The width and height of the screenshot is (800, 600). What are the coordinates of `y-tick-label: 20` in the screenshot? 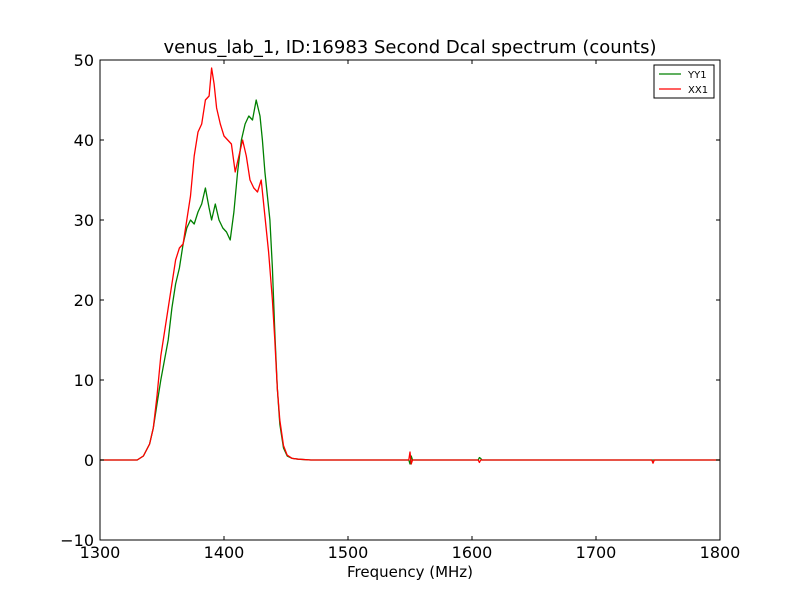 It's located at (84, 300).